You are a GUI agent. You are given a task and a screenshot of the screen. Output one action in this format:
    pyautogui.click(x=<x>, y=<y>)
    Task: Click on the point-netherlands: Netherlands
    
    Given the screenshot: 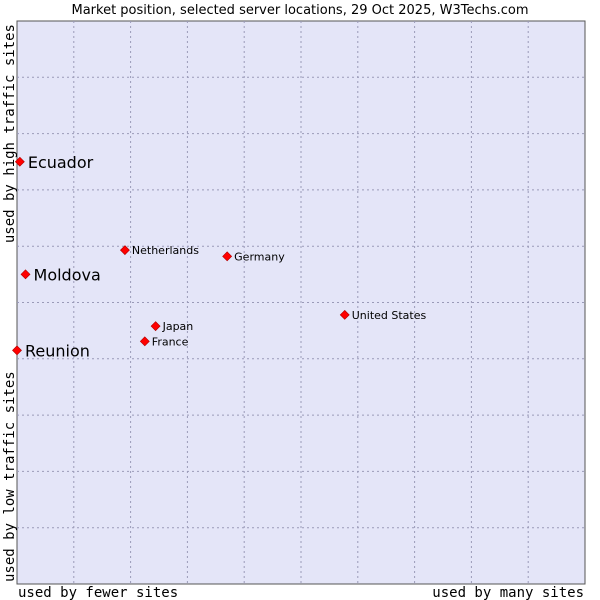 What is the action you would take?
    pyautogui.click(x=159, y=250)
    